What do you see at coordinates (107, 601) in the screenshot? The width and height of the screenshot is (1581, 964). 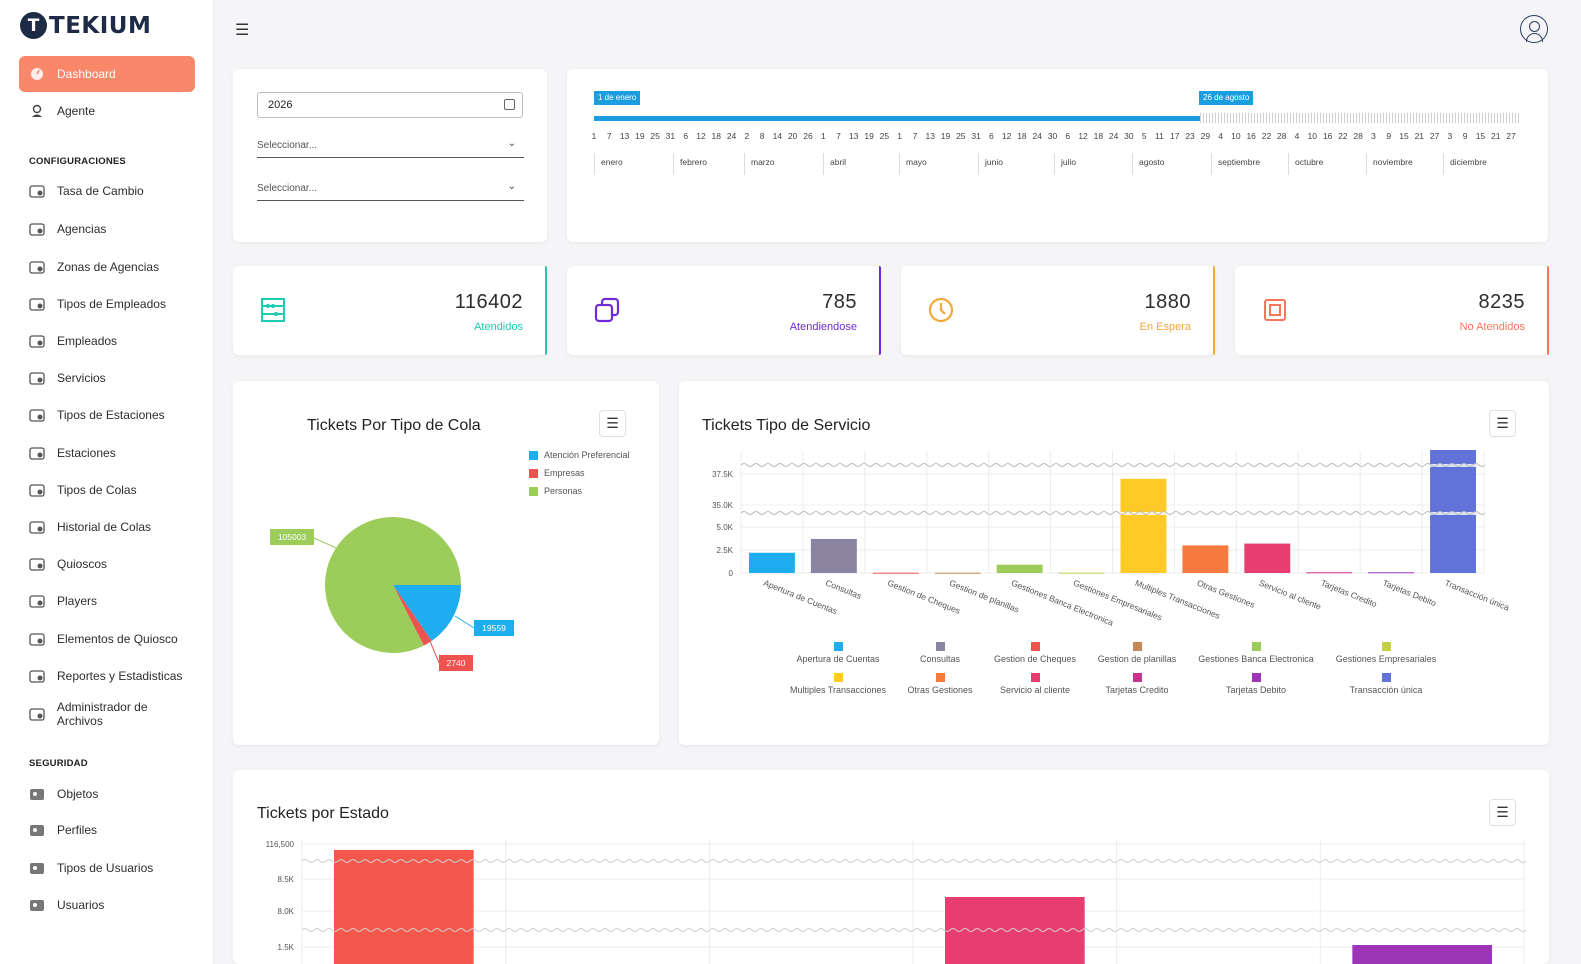 I see `sidebar-item-11: Players` at bounding box center [107, 601].